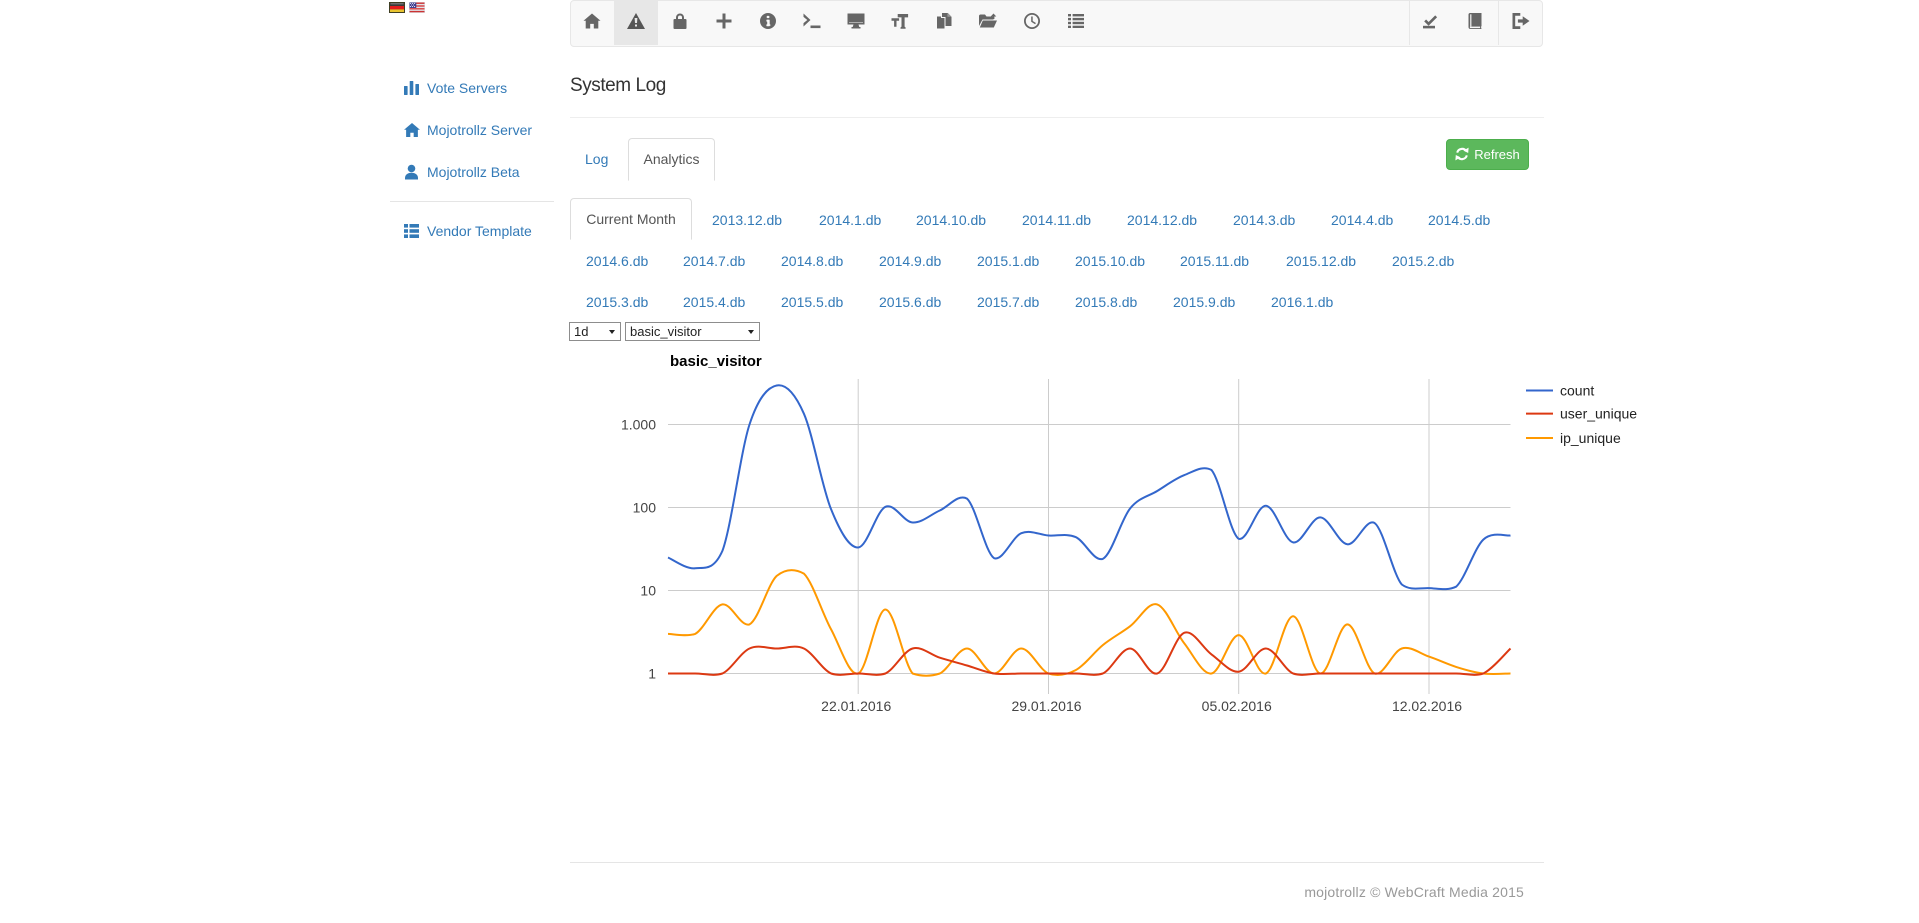 Image resolution: width=1919 pixels, height=923 pixels. I want to click on svg-text: 100, so click(645, 508).